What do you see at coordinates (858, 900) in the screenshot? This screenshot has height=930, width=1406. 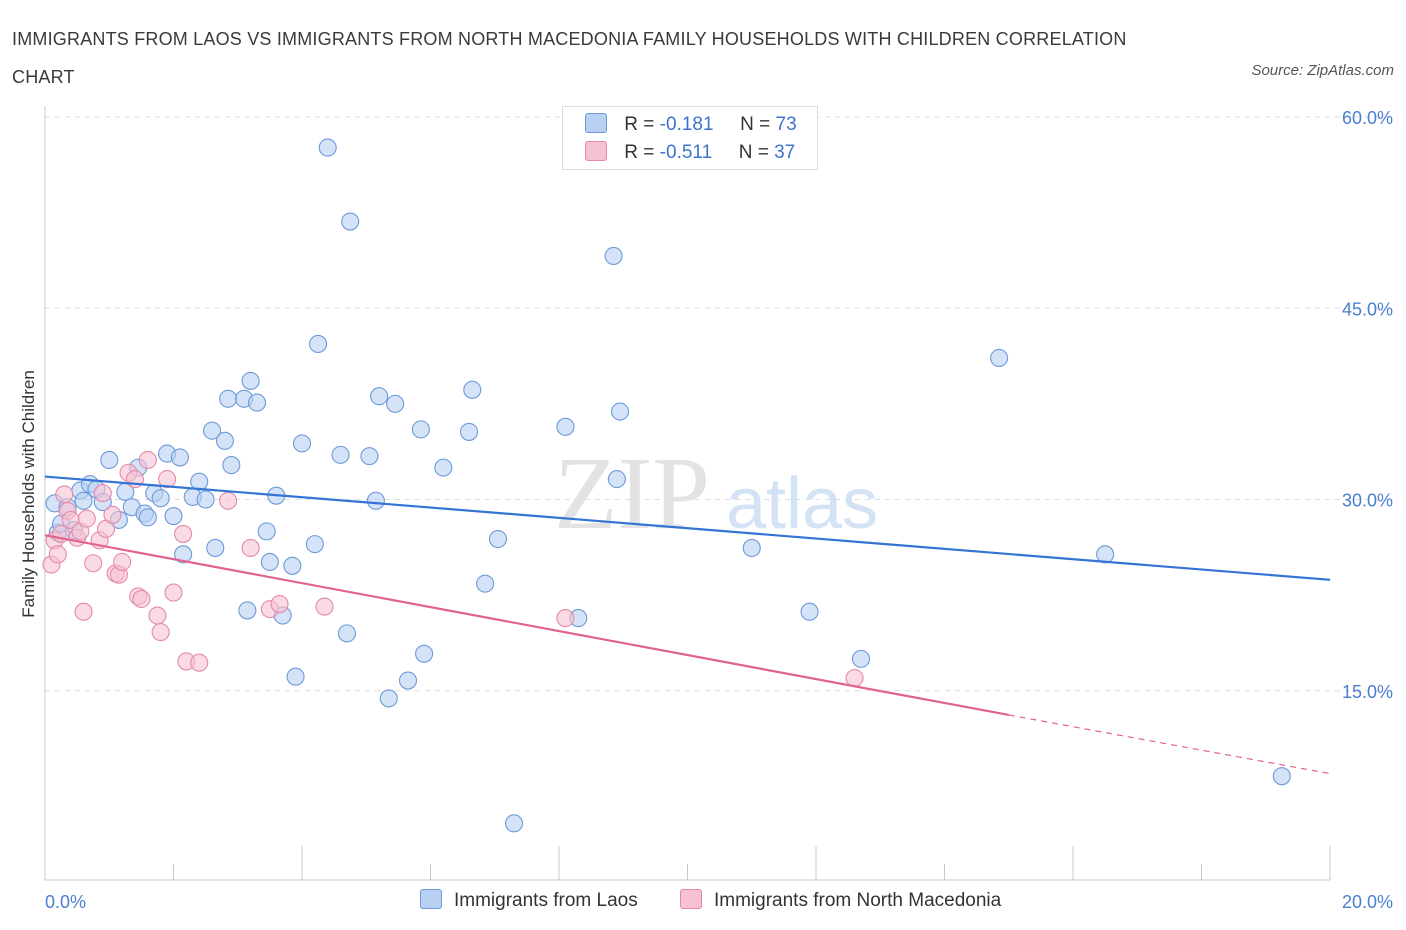 I see `bottom-legend-label-north-macedonia: Immigrants from North Macedonia` at bounding box center [858, 900].